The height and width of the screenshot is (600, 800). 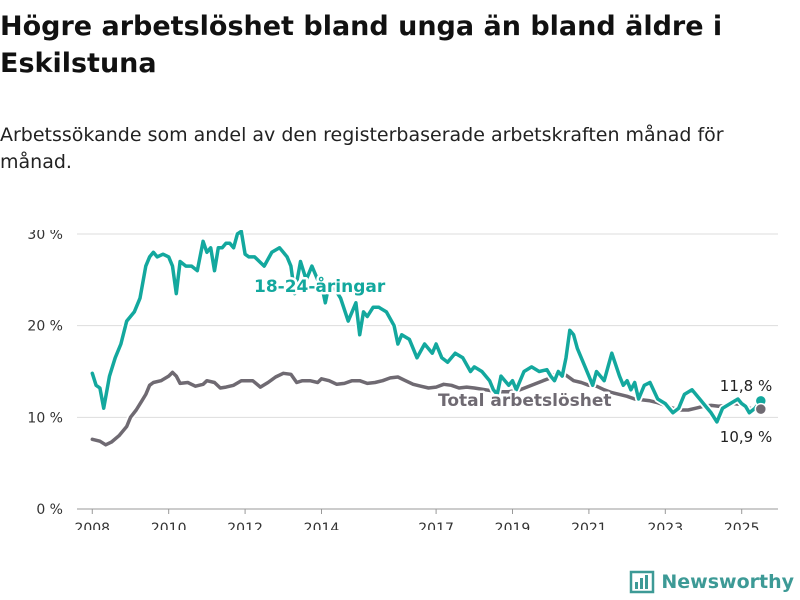 What do you see at coordinates (245, 525) in the screenshot?
I see `x-tick-label: 2012` at bounding box center [245, 525].